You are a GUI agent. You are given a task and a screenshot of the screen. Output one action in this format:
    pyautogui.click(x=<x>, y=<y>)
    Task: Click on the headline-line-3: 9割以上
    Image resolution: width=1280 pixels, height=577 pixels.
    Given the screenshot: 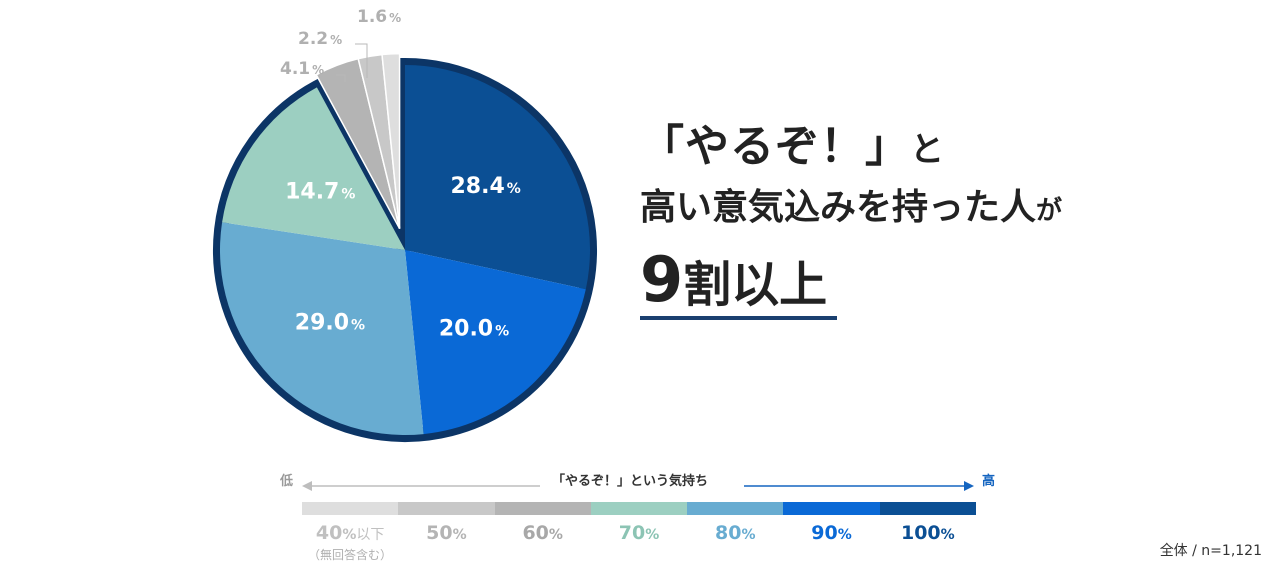 What is the action you would take?
    pyautogui.click(x=739, y=281)
    